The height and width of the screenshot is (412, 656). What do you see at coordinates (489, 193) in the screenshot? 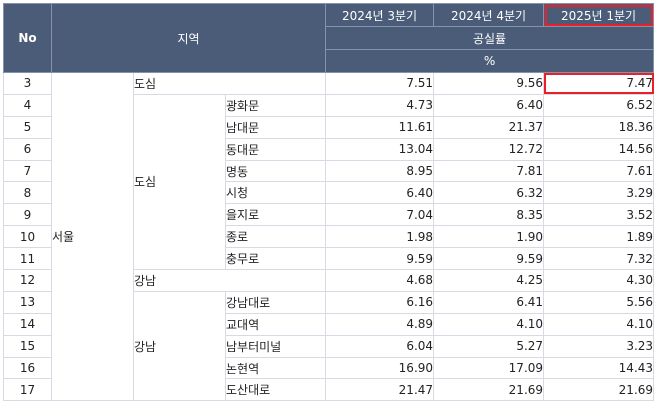
I see `value-2024q4: 6.32` at bounding box center [489, 193].